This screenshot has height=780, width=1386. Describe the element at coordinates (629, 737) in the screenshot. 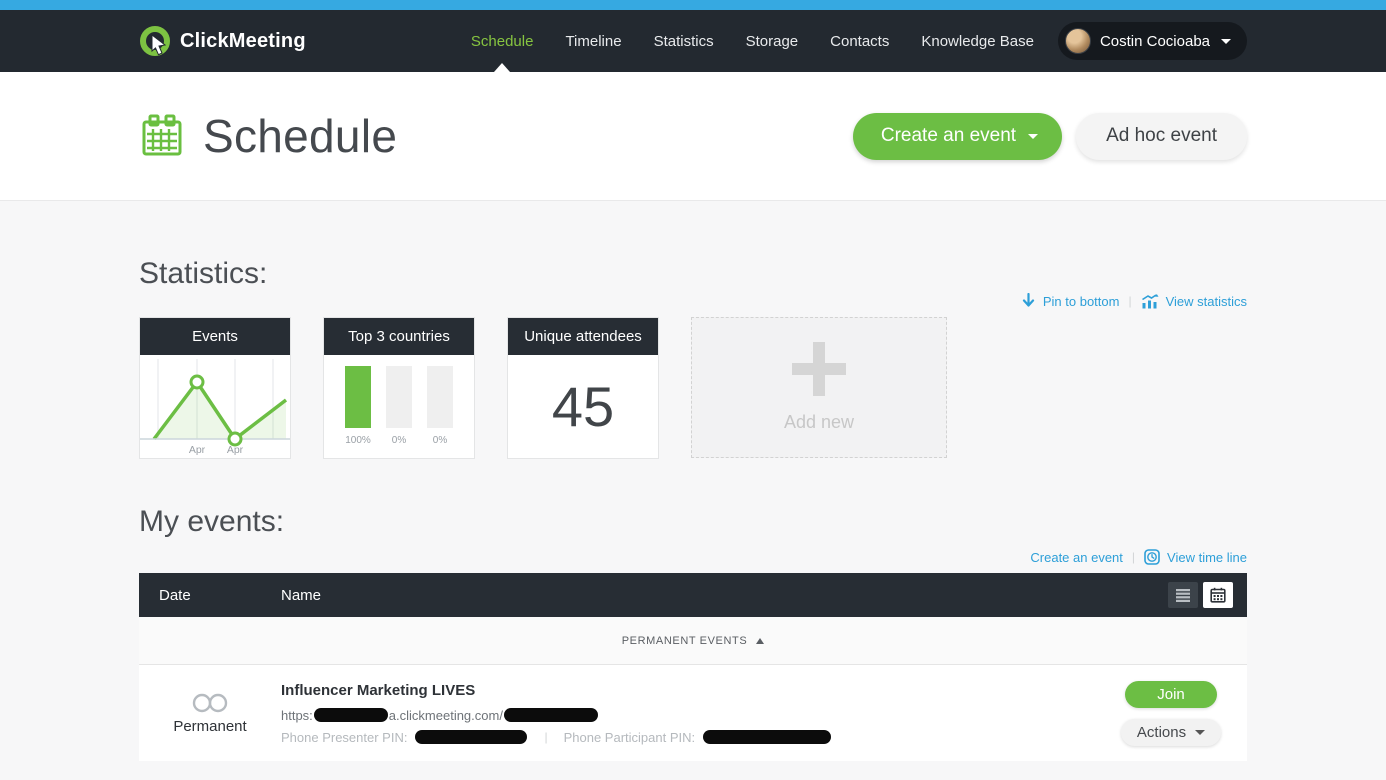

I see `participant-pin-label: Phone Participant PIN:` at that location.